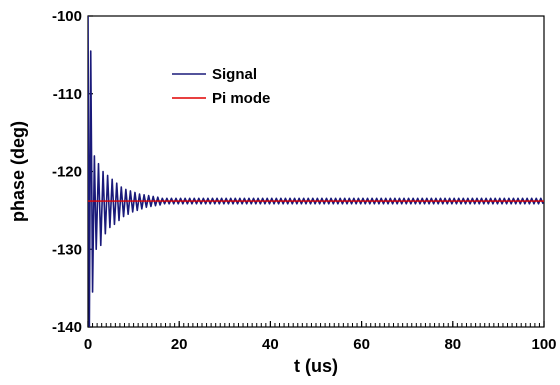  I want to click on x-tick-label: 20, so click(179, 344).